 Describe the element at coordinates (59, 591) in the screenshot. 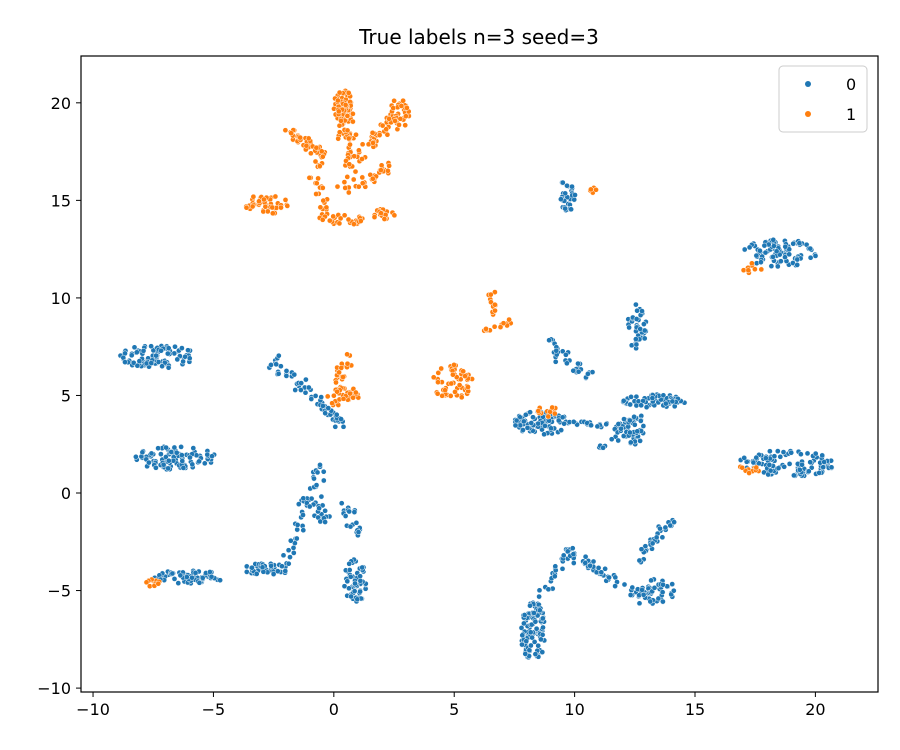

I see `y-tick-label: −5` at that location.